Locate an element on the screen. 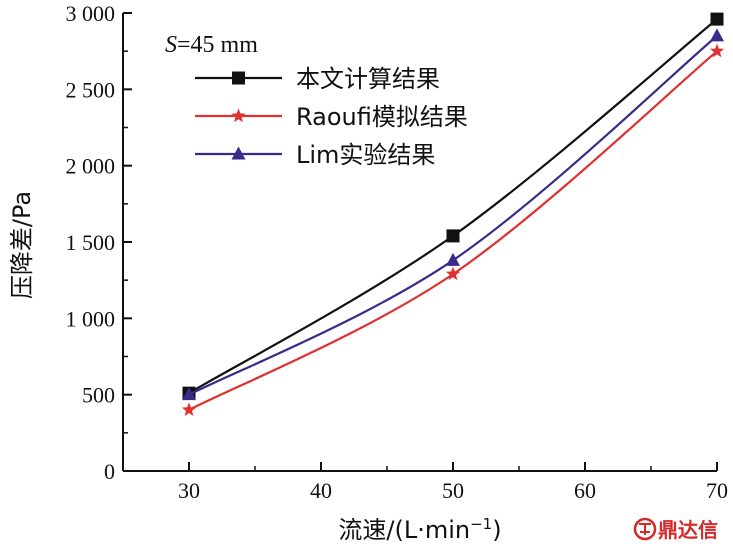  y-tick-label: 1 000 is located at coordinates (91, 318).